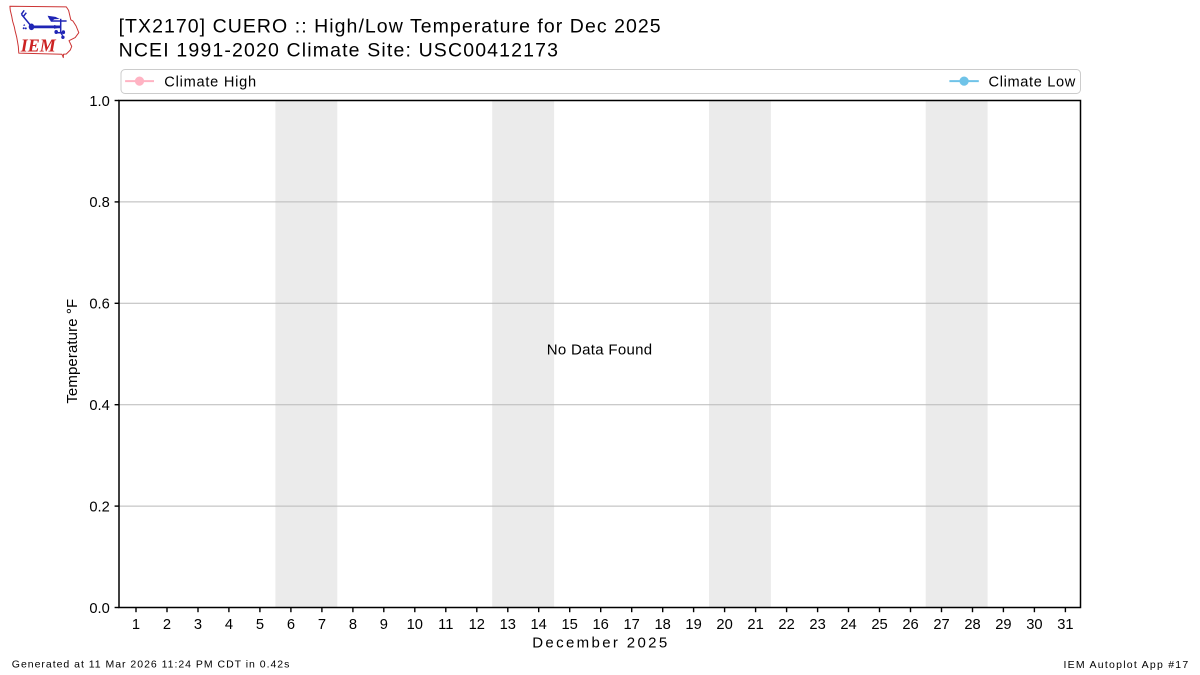  What do you see at coordinates (99, 507) in the screenshot?
I see `svg-text: 0.2` at bounding box center [99, 507].